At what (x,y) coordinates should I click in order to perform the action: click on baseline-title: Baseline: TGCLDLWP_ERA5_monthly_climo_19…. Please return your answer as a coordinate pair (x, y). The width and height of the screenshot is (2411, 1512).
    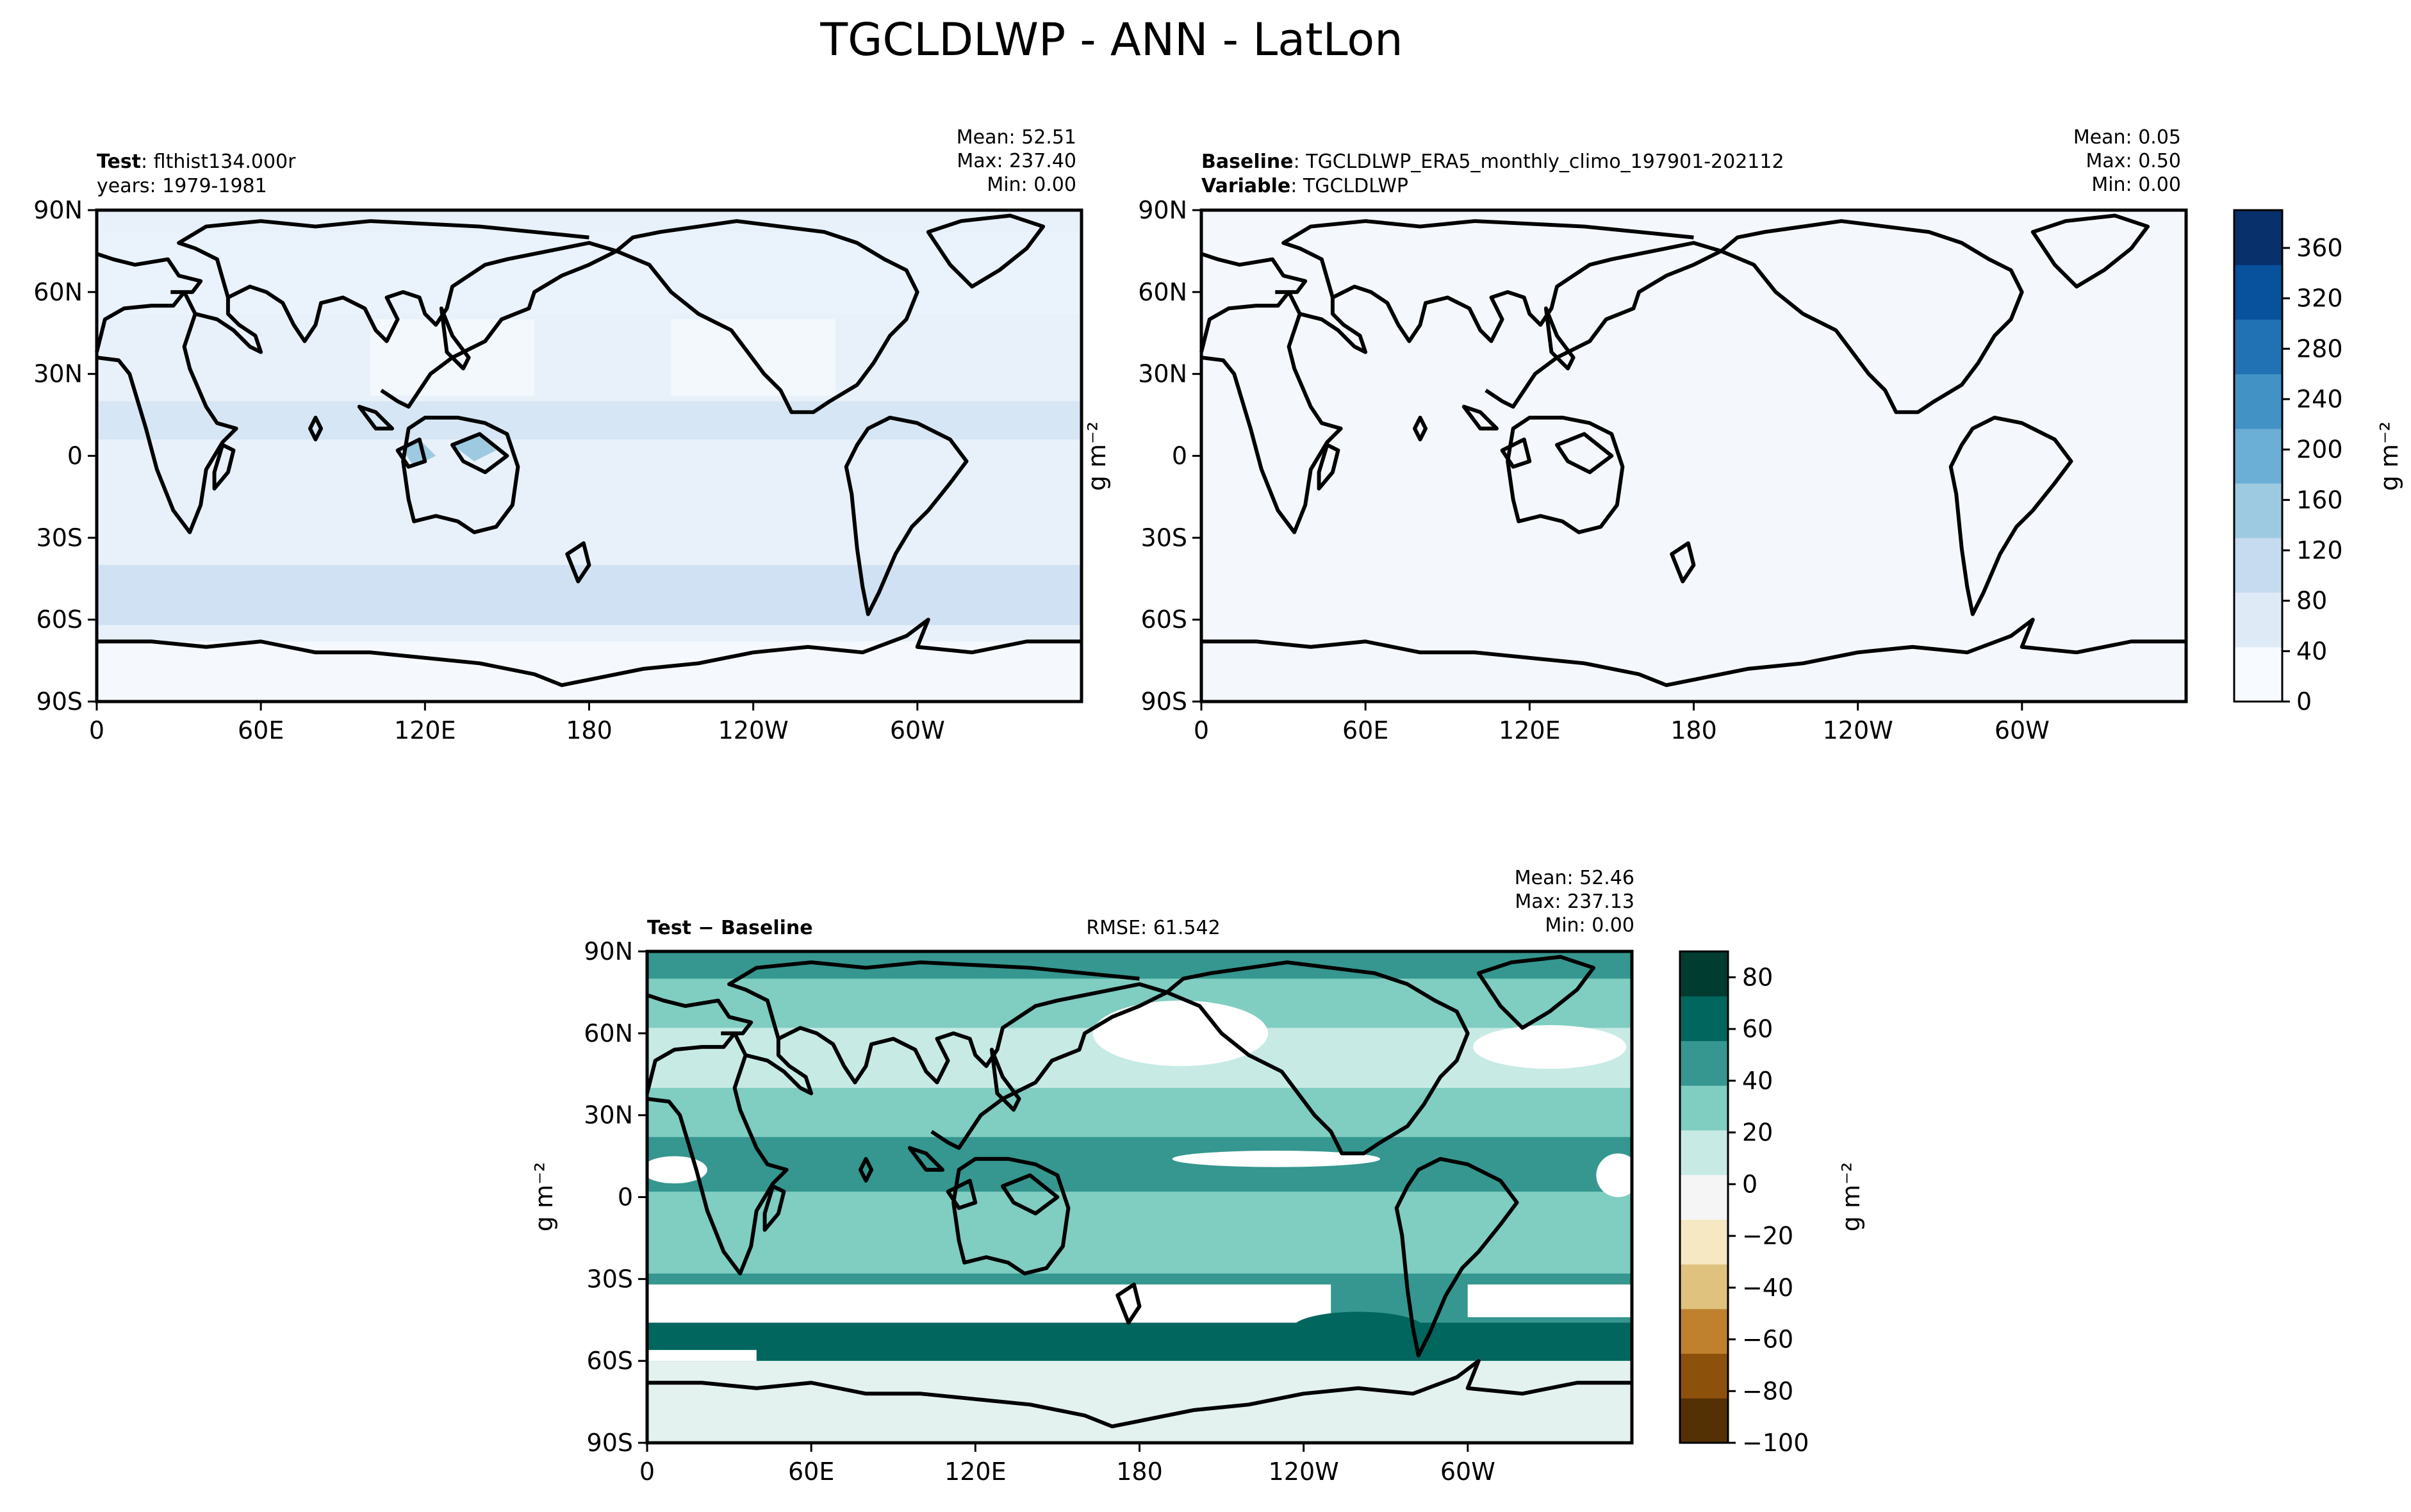
    Looking at the image, I should click on (1493, 162).